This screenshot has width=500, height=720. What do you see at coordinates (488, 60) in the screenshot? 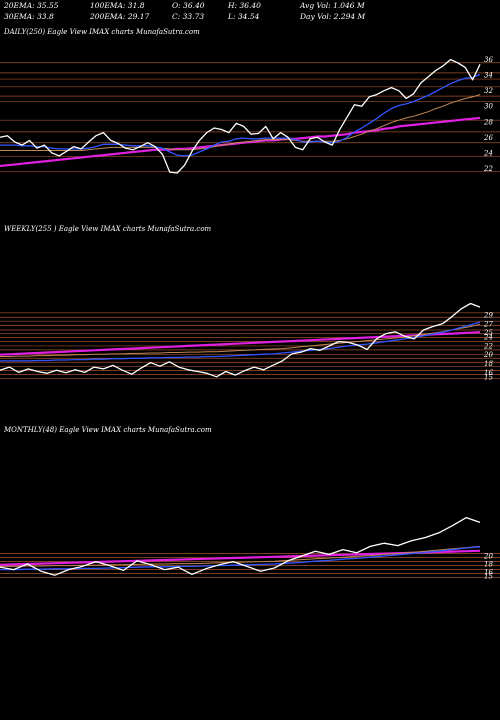
I see `daily-y-tick-label: 36` at bounding box center [488, 60].